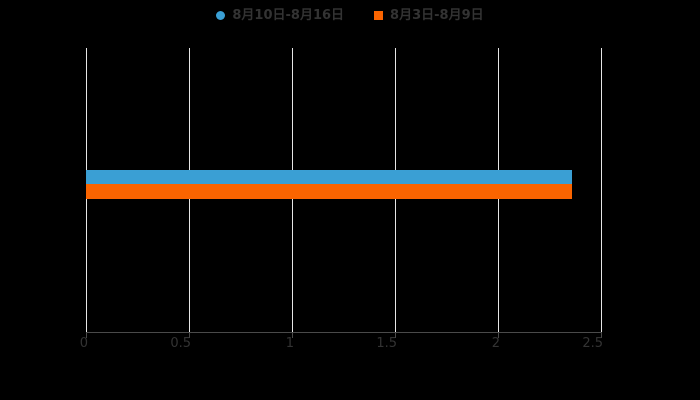 Image resolution: width=700 pixels, height=400 pixels. What do you see at coordinates (429, 15) in the screenshot?
I see `legend-item-series-1: 8月3日-8月9日` at bounding box center [429, 15].